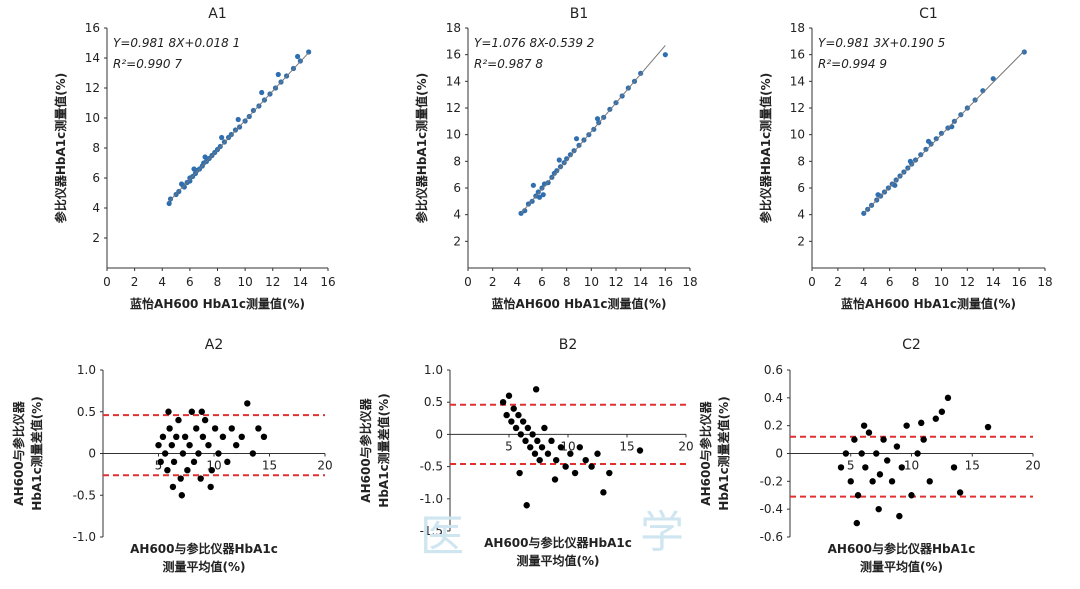  Describe the element at coordinates (493, 282) in the screenshot. I see `x-tick-label: 2` at that location.